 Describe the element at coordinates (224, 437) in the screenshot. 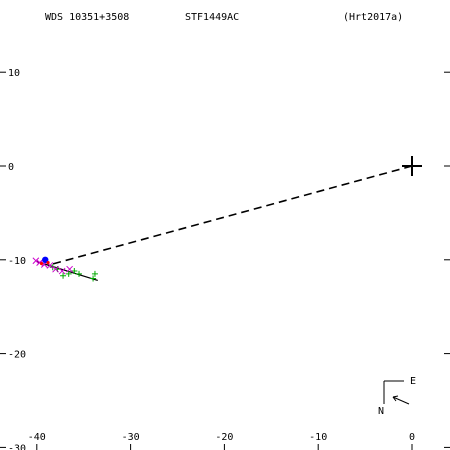

I see `x-tick-label: -20` at that location.